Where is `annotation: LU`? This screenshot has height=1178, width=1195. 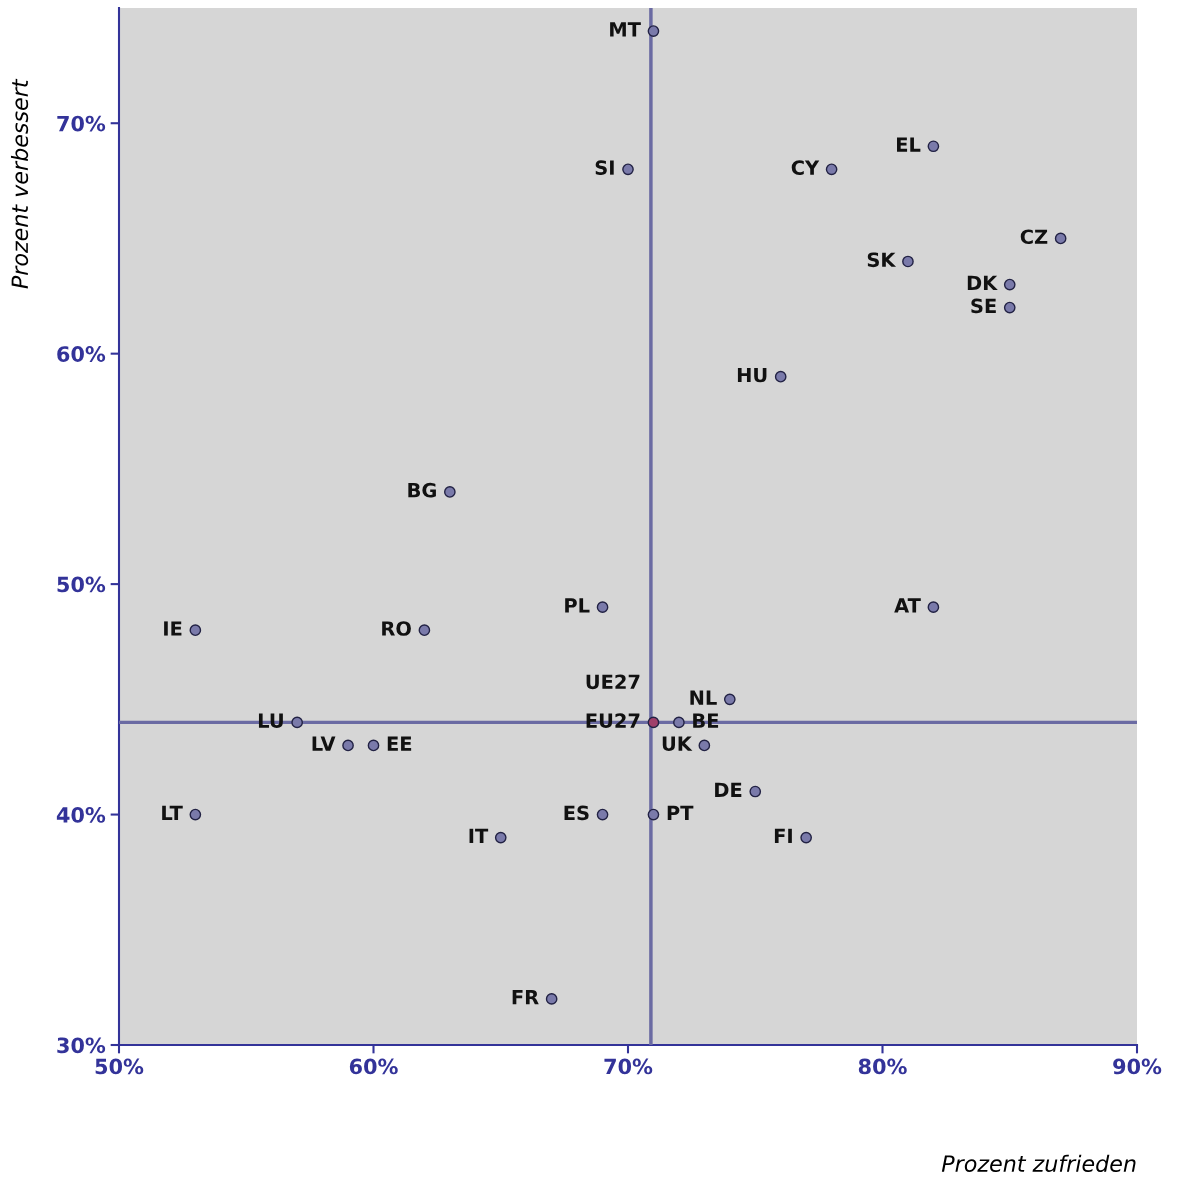
annotation: LU is located at coordinates (270, 721).